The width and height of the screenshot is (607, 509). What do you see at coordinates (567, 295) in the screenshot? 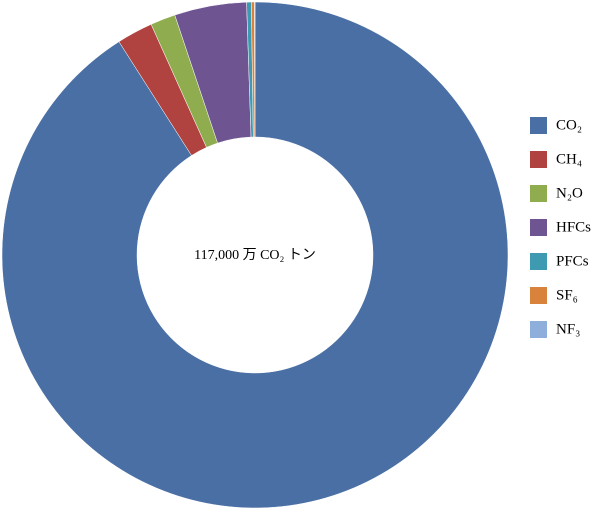
I see `legend-label: SF₆` at bounding box center [567, 295].